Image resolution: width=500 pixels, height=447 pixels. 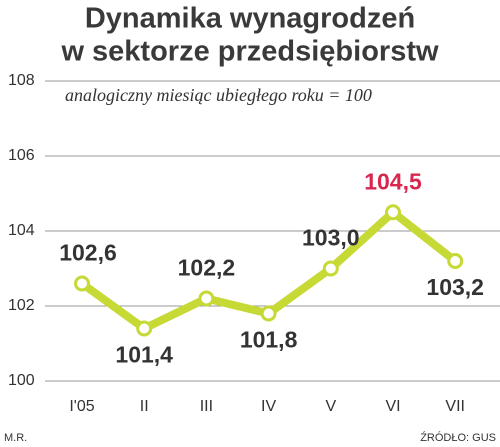 I want to click on x-tick-label: I'05, so click(x=81, y=406).